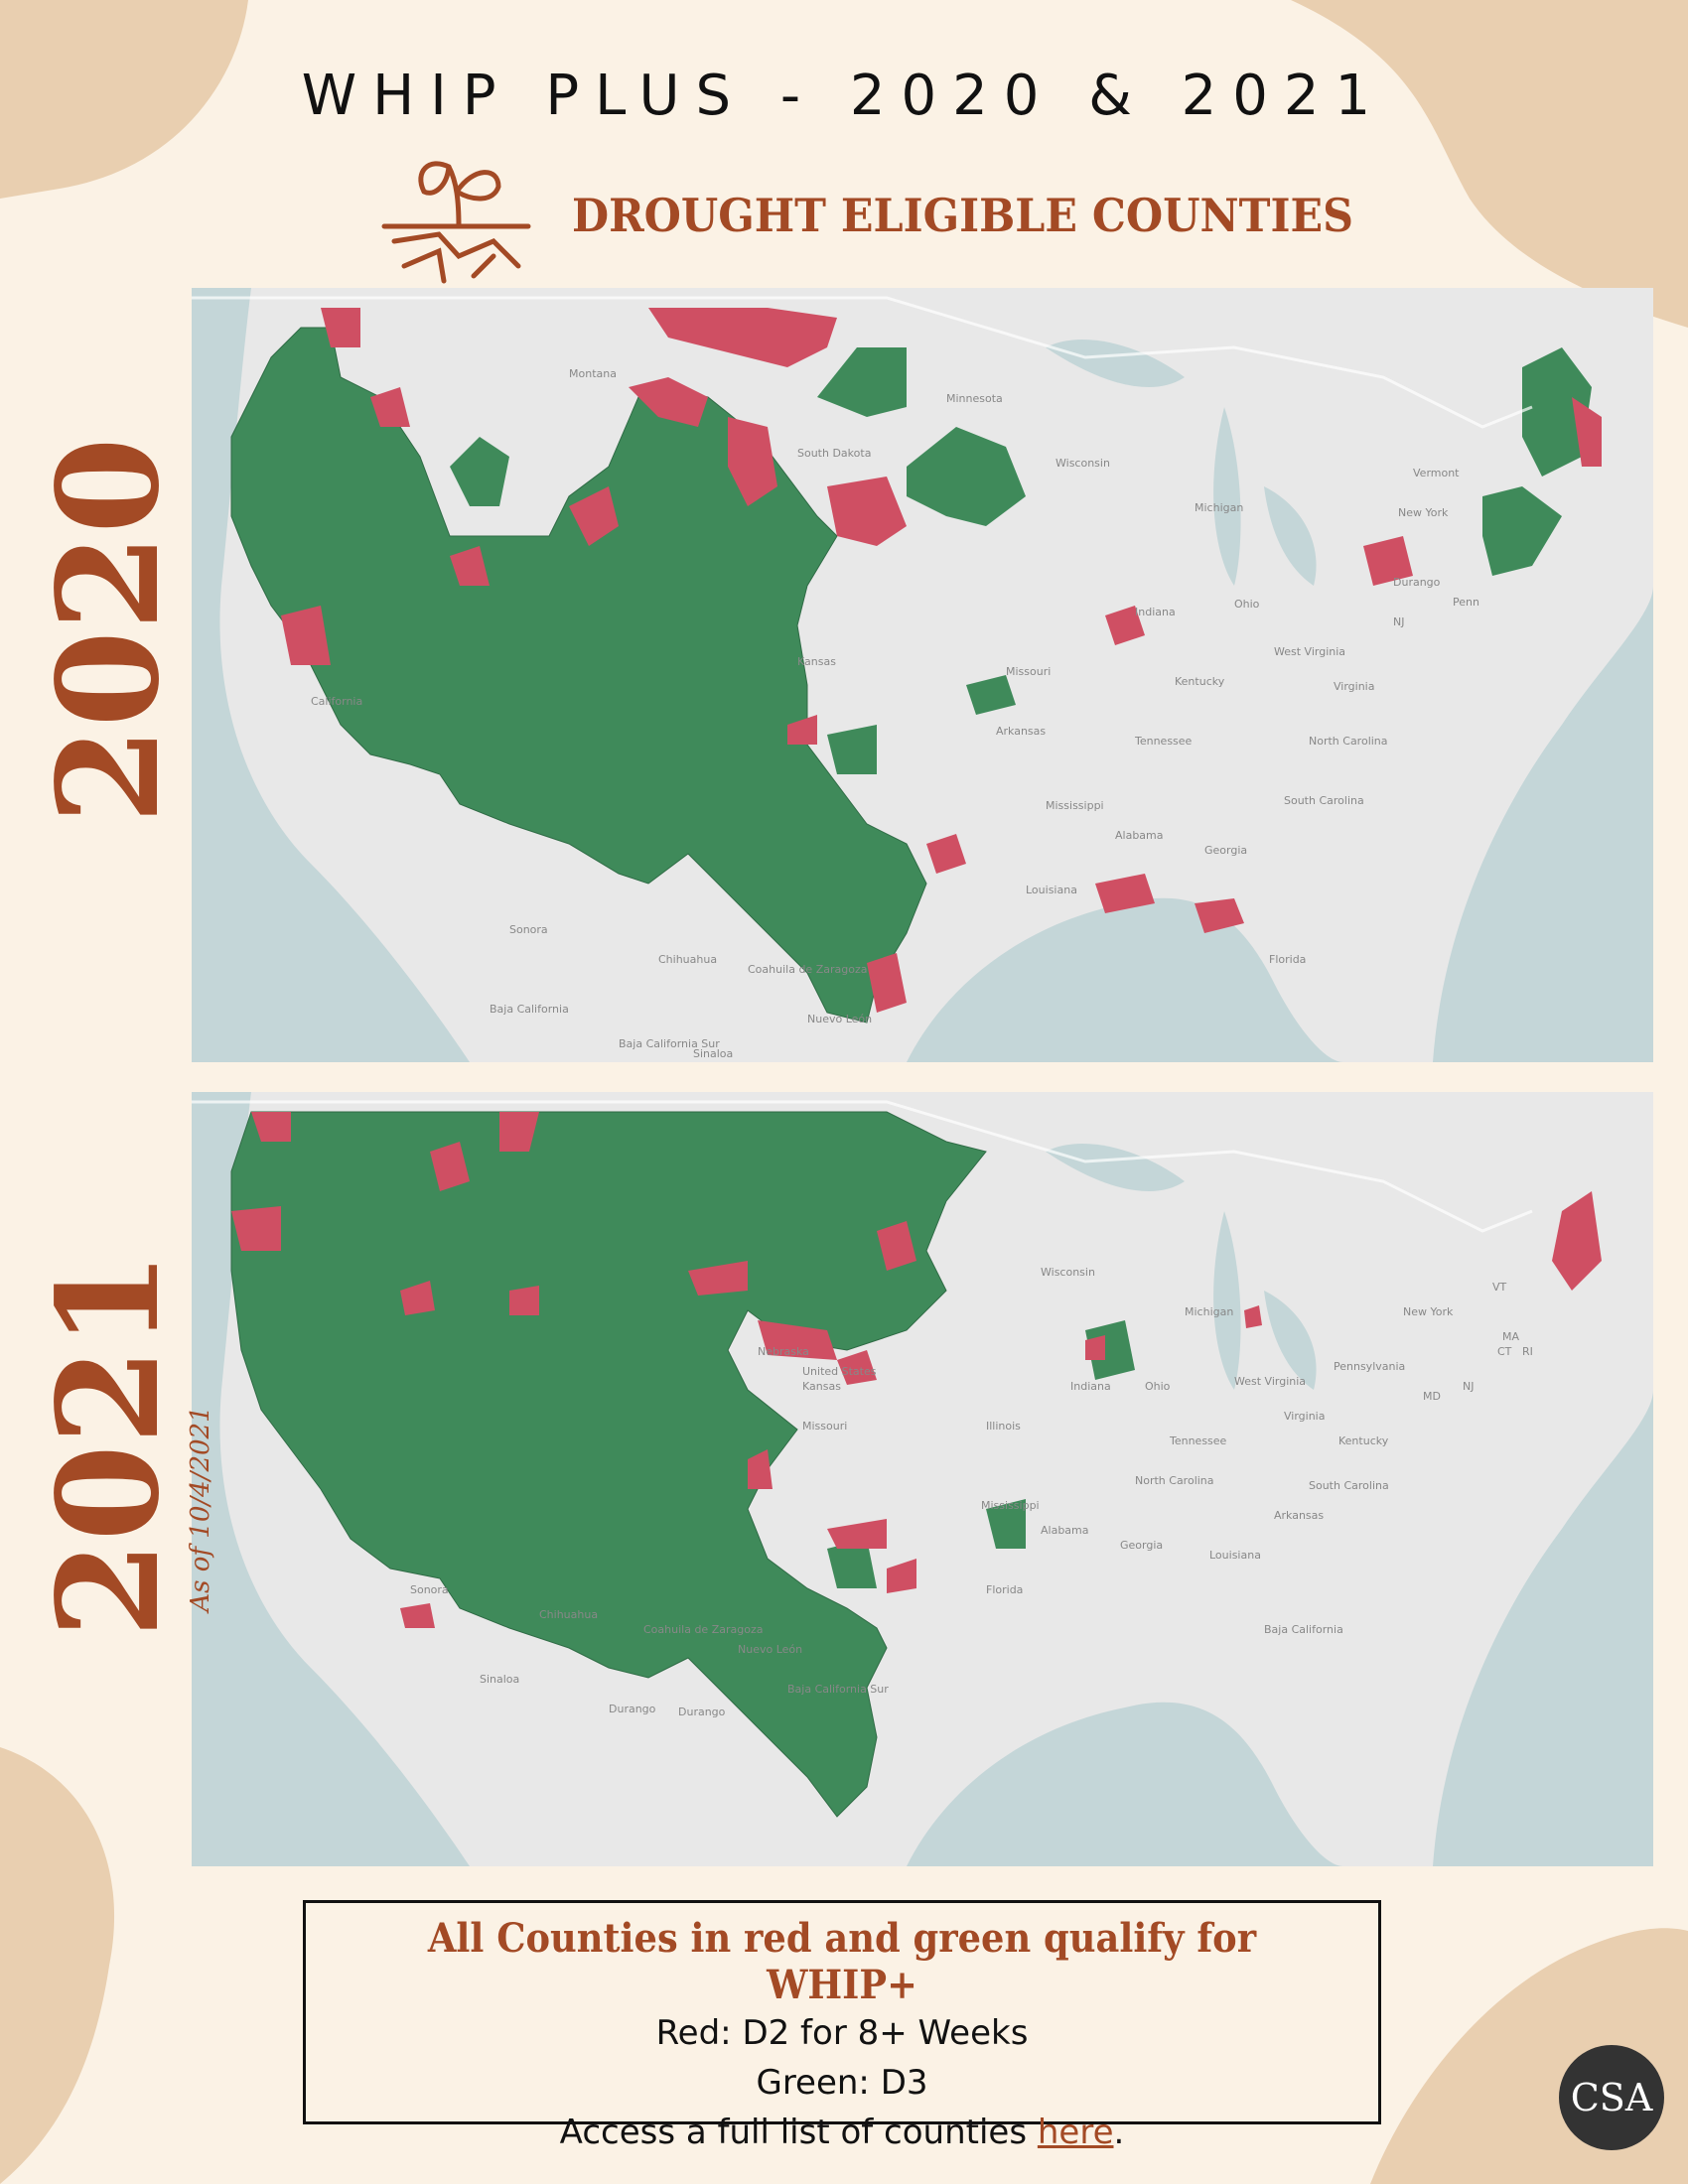  What do you see at coordinates (1003, 1426) in the screenshot?
I see `map-place-label: Illinois` at bounding box center [1003, 1426].